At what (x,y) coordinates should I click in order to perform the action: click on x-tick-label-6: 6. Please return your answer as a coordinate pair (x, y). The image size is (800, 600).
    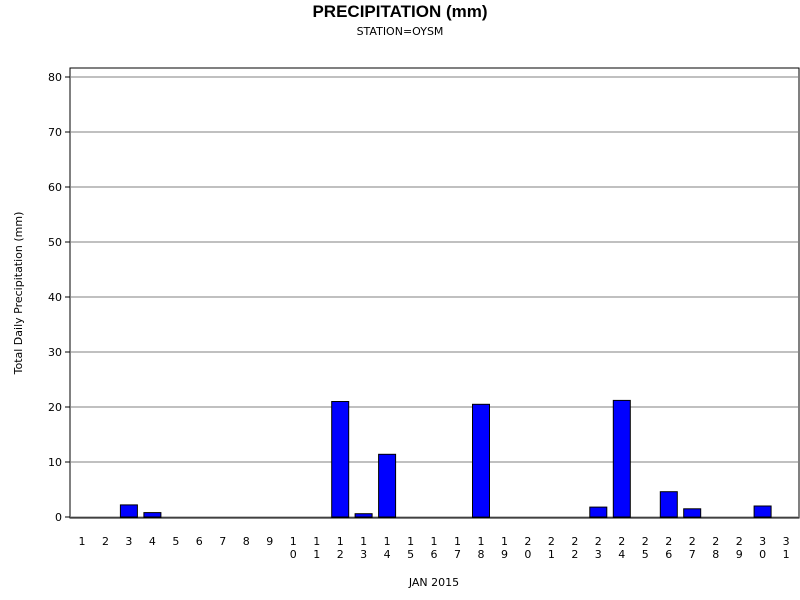
    Looking at the image, I should click on (199, 541).